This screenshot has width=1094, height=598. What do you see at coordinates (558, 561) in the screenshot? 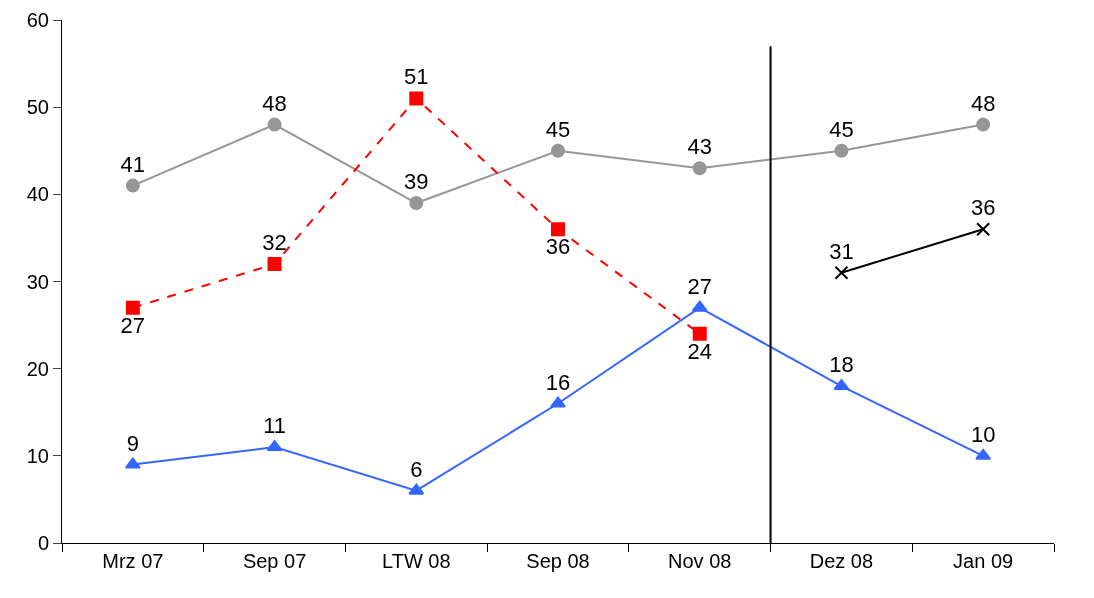
I see `x-tick-label: Sep 08` at bounding box center [558, 561].